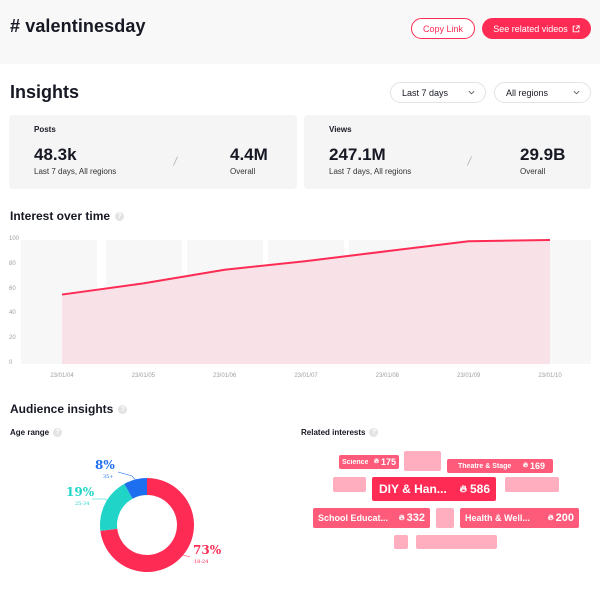  What do you see at coordinates (12, 338) in the screenshot?
I see `y-tick-label: 20` at bounding box center [12, 338].